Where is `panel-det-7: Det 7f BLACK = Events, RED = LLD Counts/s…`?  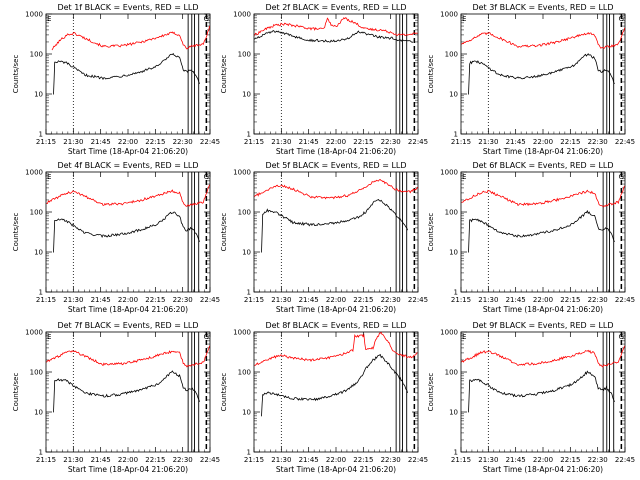
panel-det-7: Det 7f BLACK = Events, RED = LLD Counts/s… is located at coordinates (116, 397).